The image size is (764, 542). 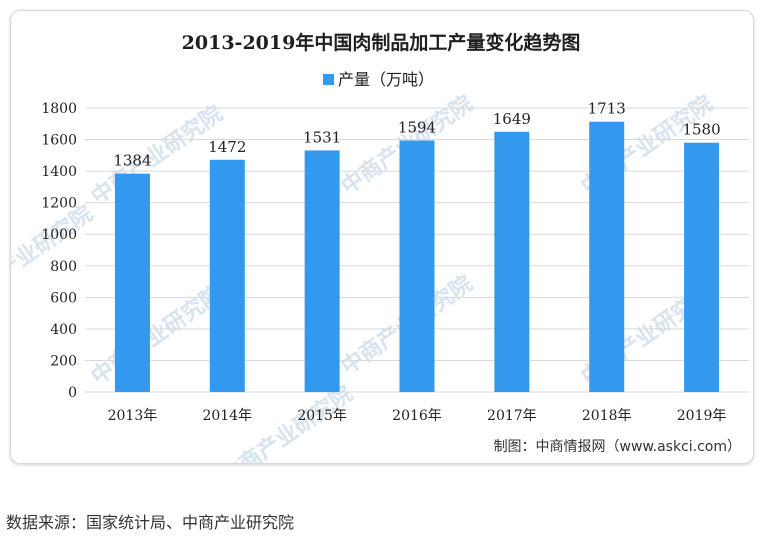 What do you see at coordinates (386, 79) in the screenshot?
I see `legend-label: 产量（万吨）` at bounding box center [386, 79].